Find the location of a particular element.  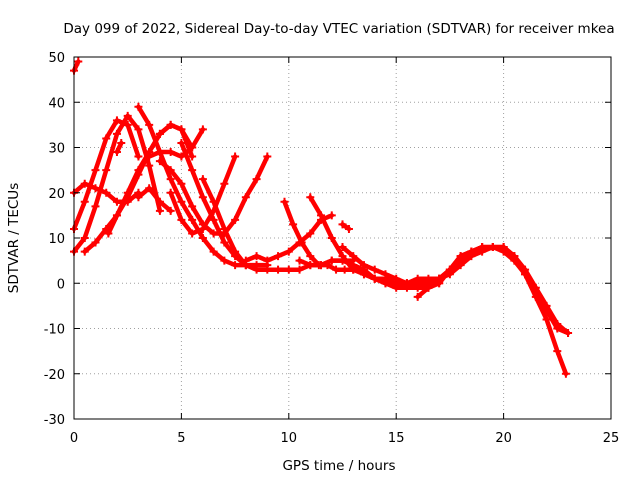

y-tick-label: 50 is located at coordinates (56, 58).